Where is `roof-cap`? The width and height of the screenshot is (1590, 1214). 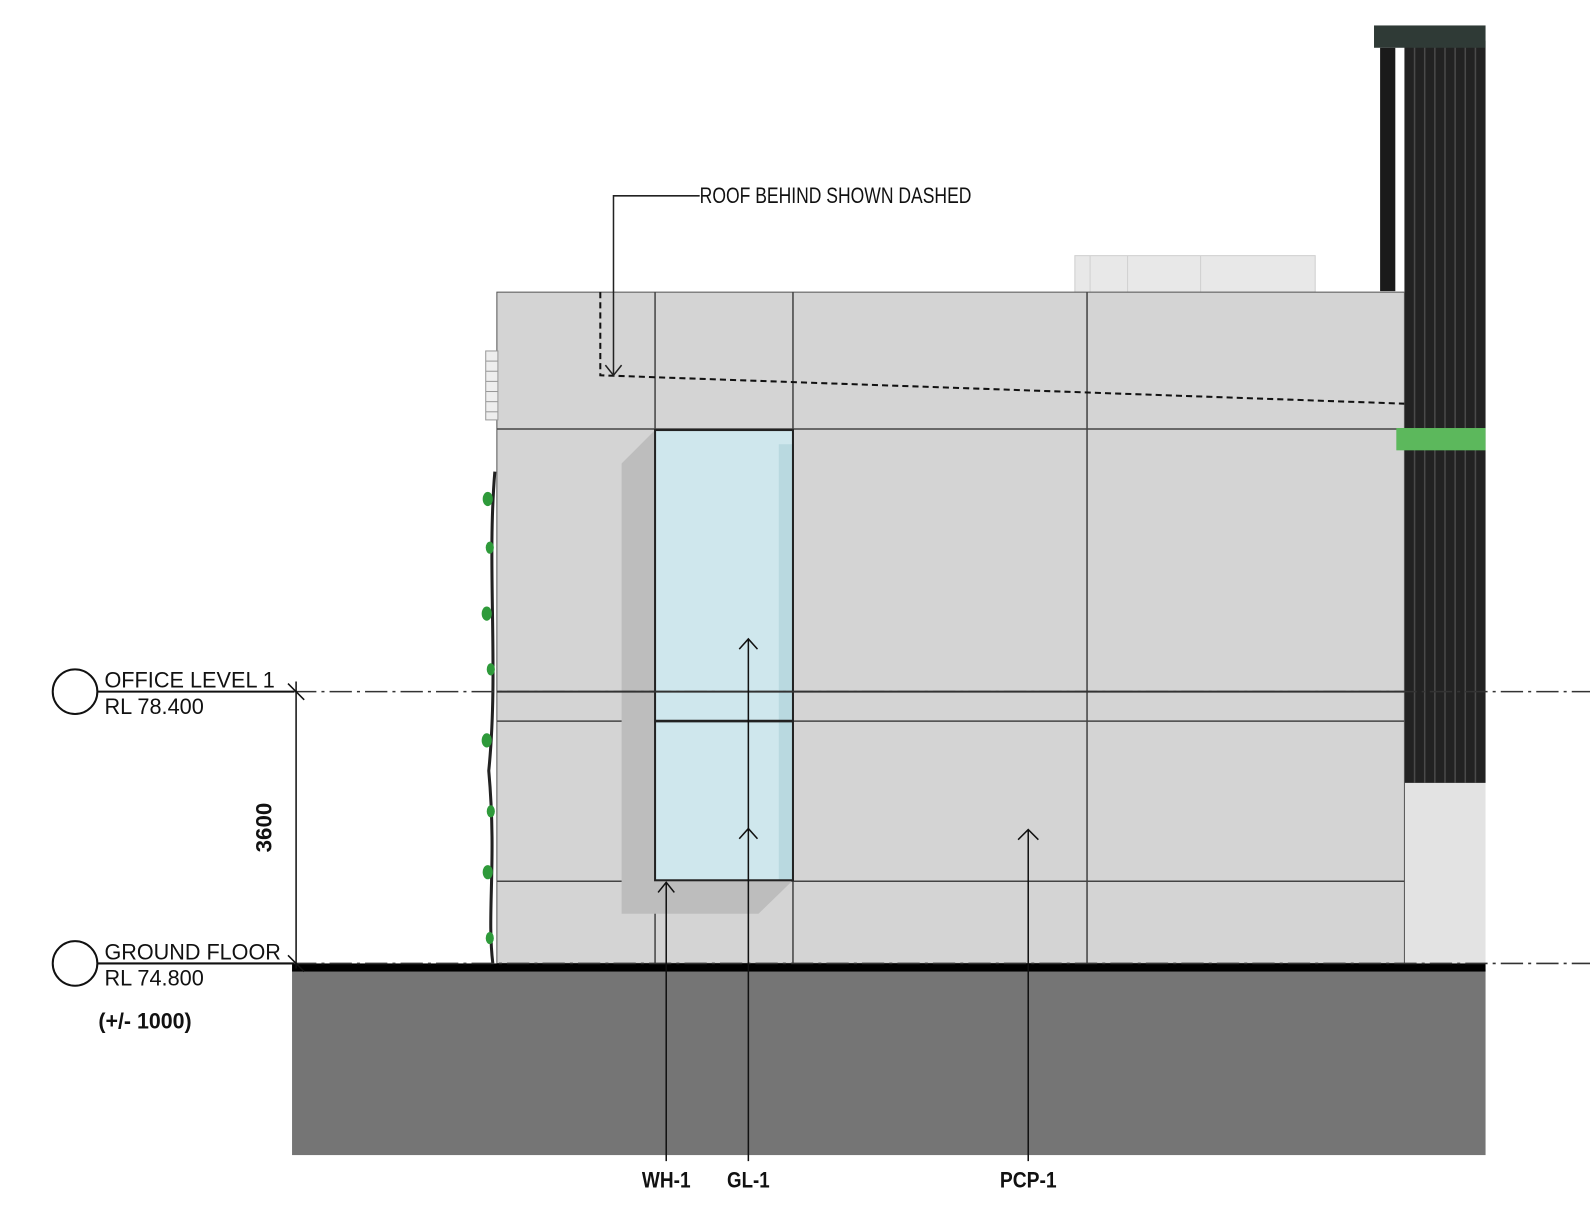
roof-cap is located at coordinates (1430, 36).